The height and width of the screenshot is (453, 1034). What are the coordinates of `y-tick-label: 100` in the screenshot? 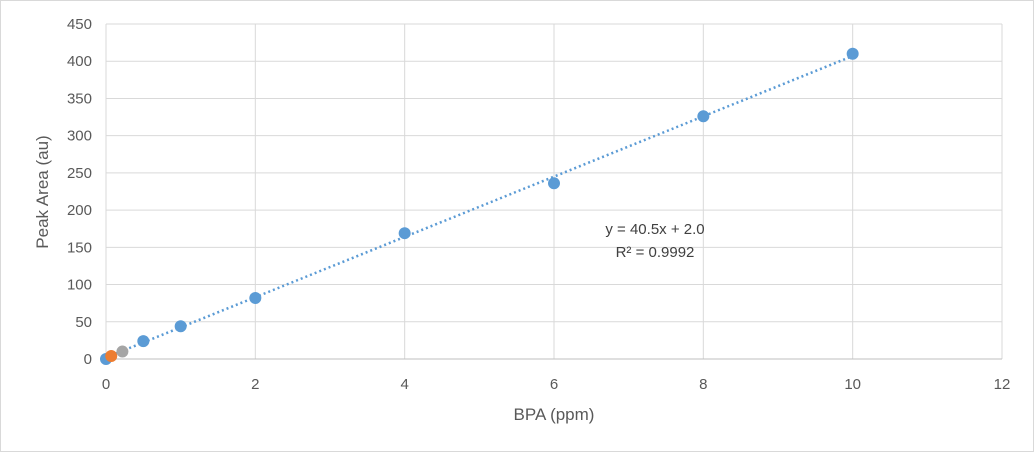 It's located at (79, 285).